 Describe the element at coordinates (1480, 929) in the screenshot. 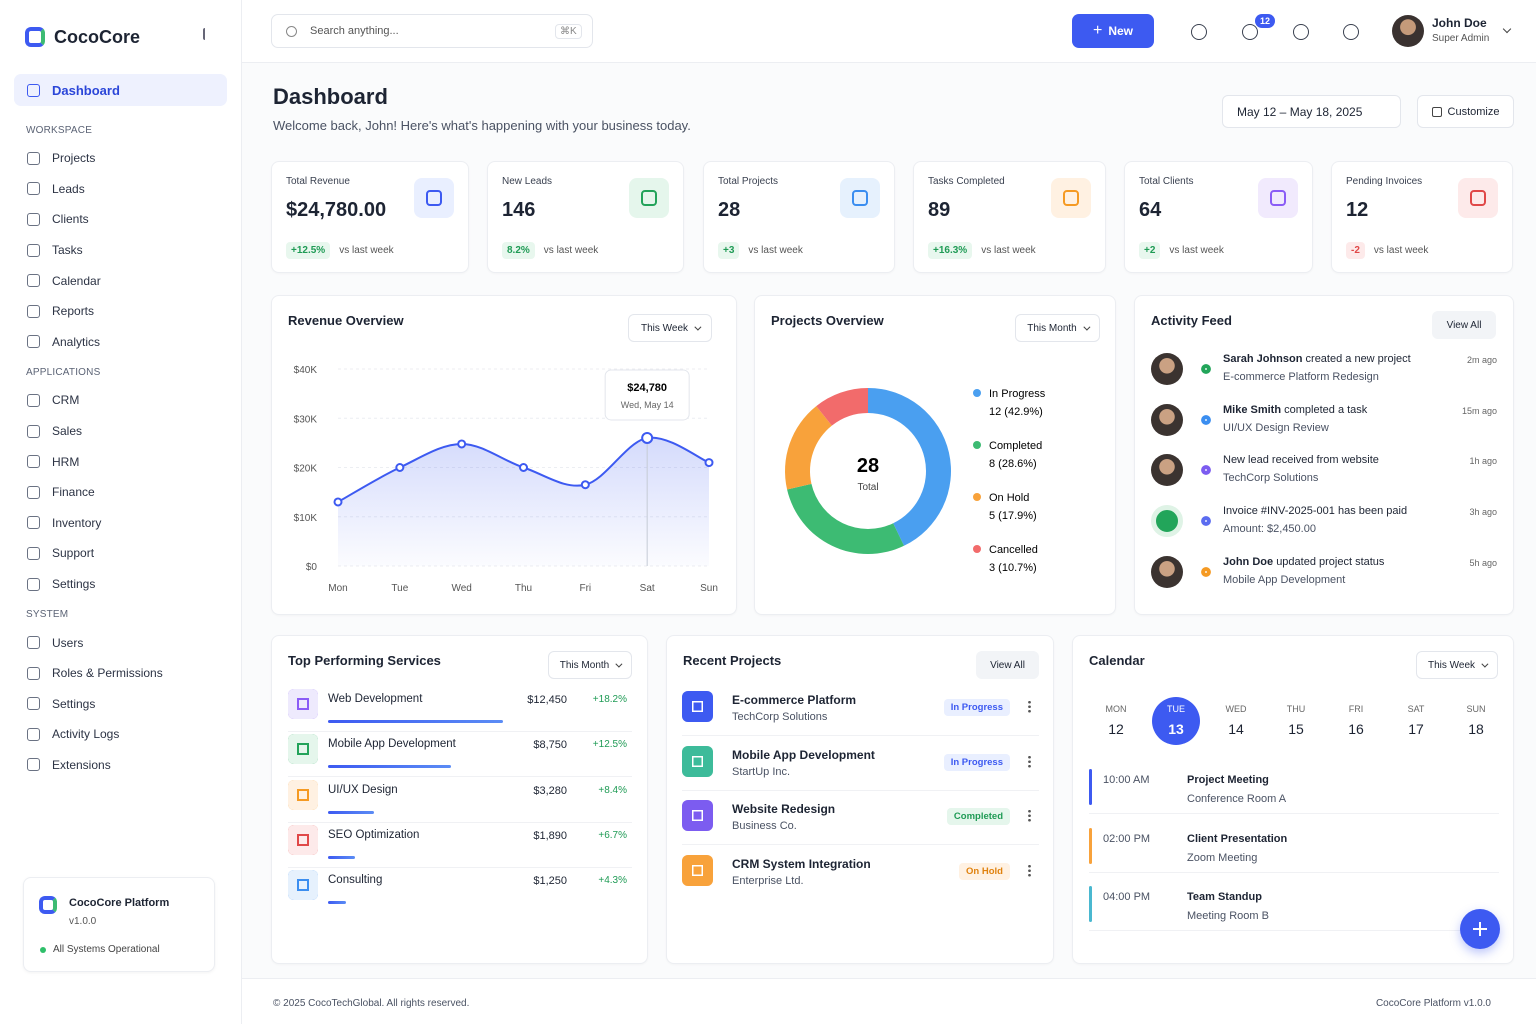

I see `add-event-button` at that location.